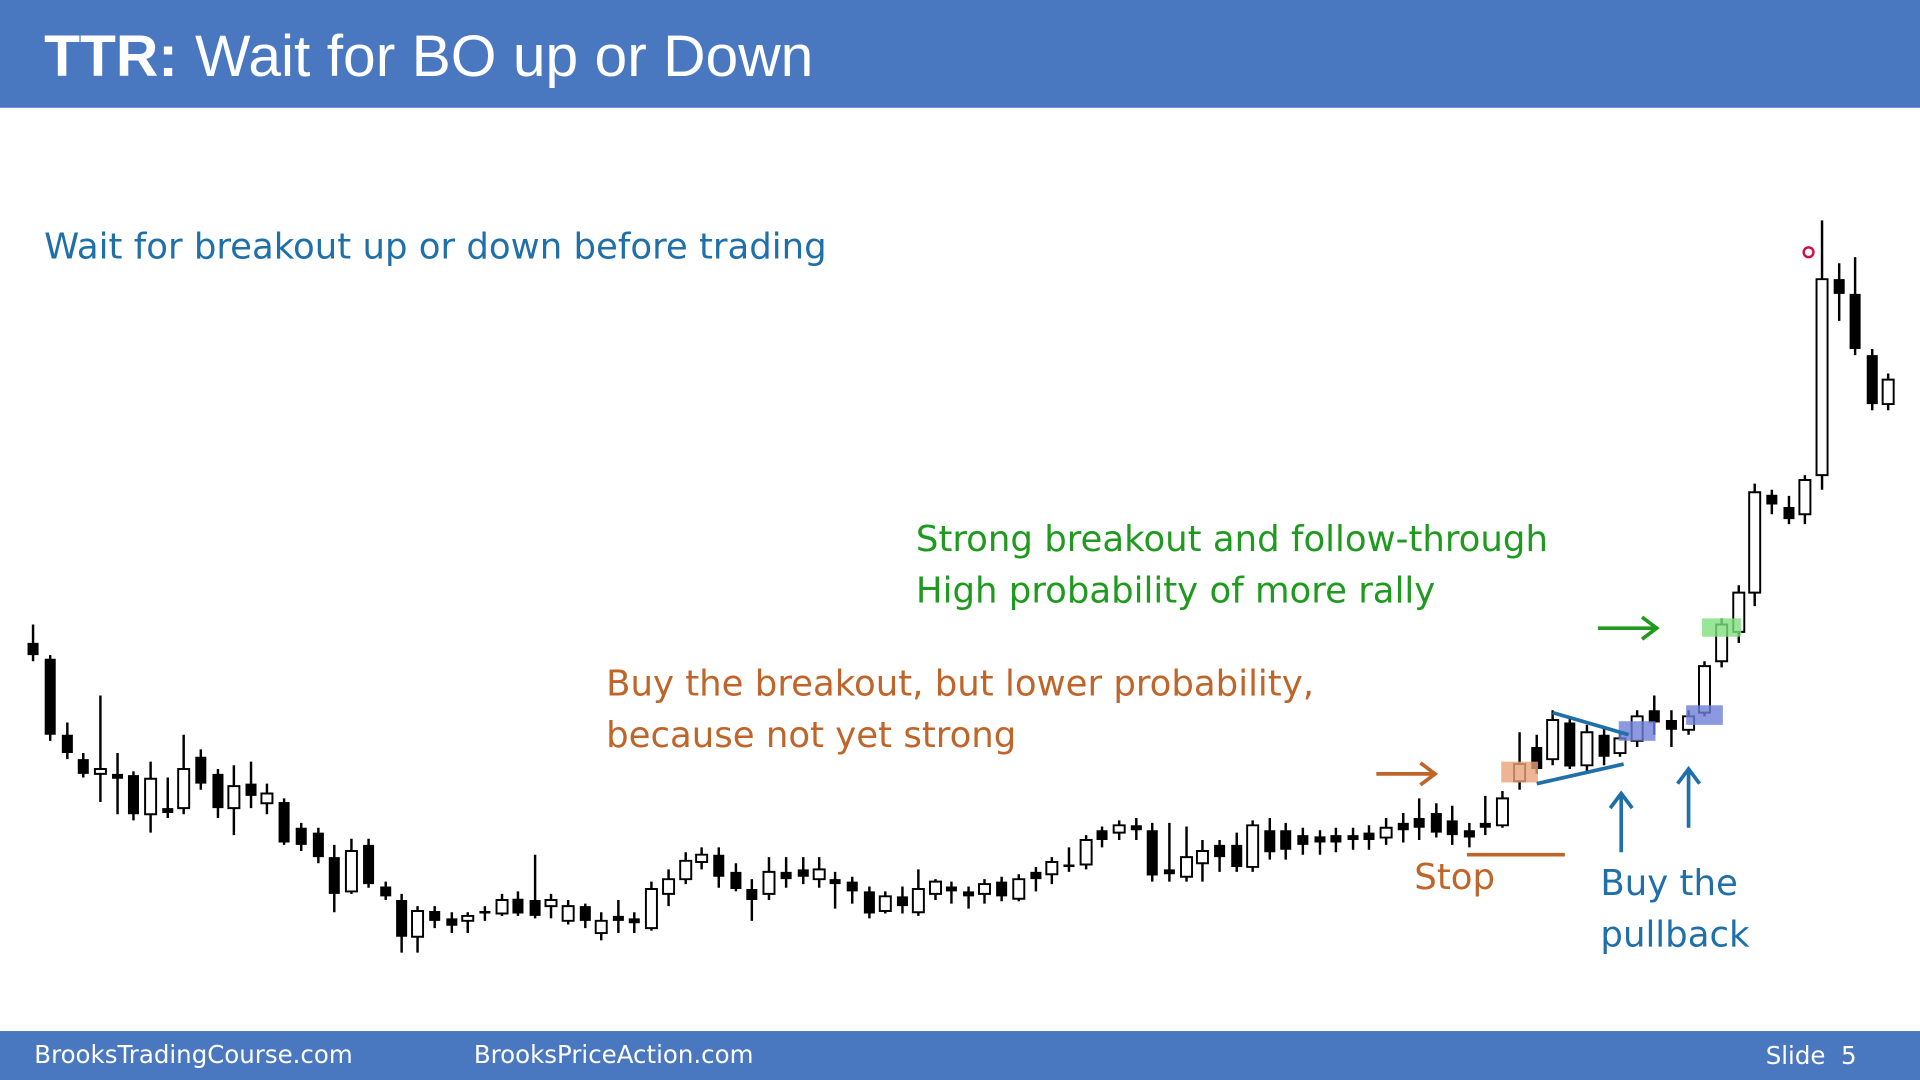 The image size is (1920, 1080). Describe the element at coordinates (960, 54) in the screenshot. I see `header-bar` at that location.